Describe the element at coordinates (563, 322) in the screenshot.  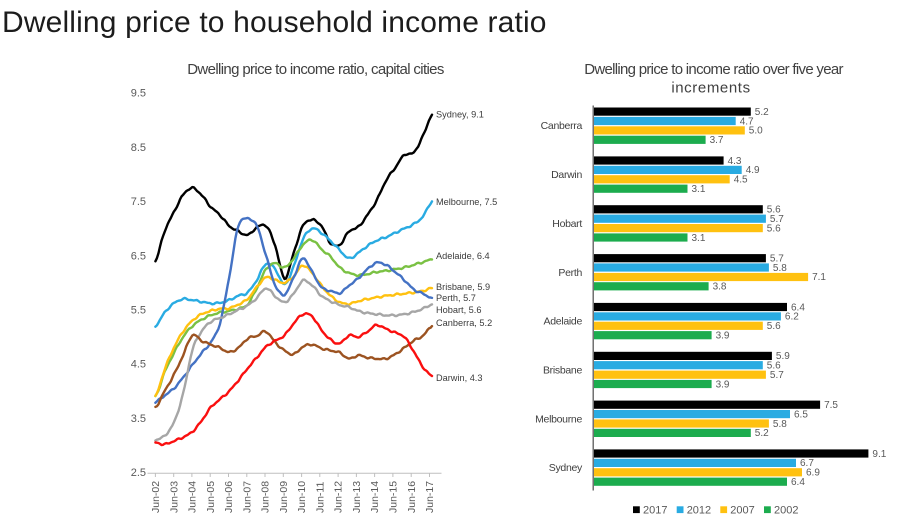
I see `svg-text: Adelaide` at that location.